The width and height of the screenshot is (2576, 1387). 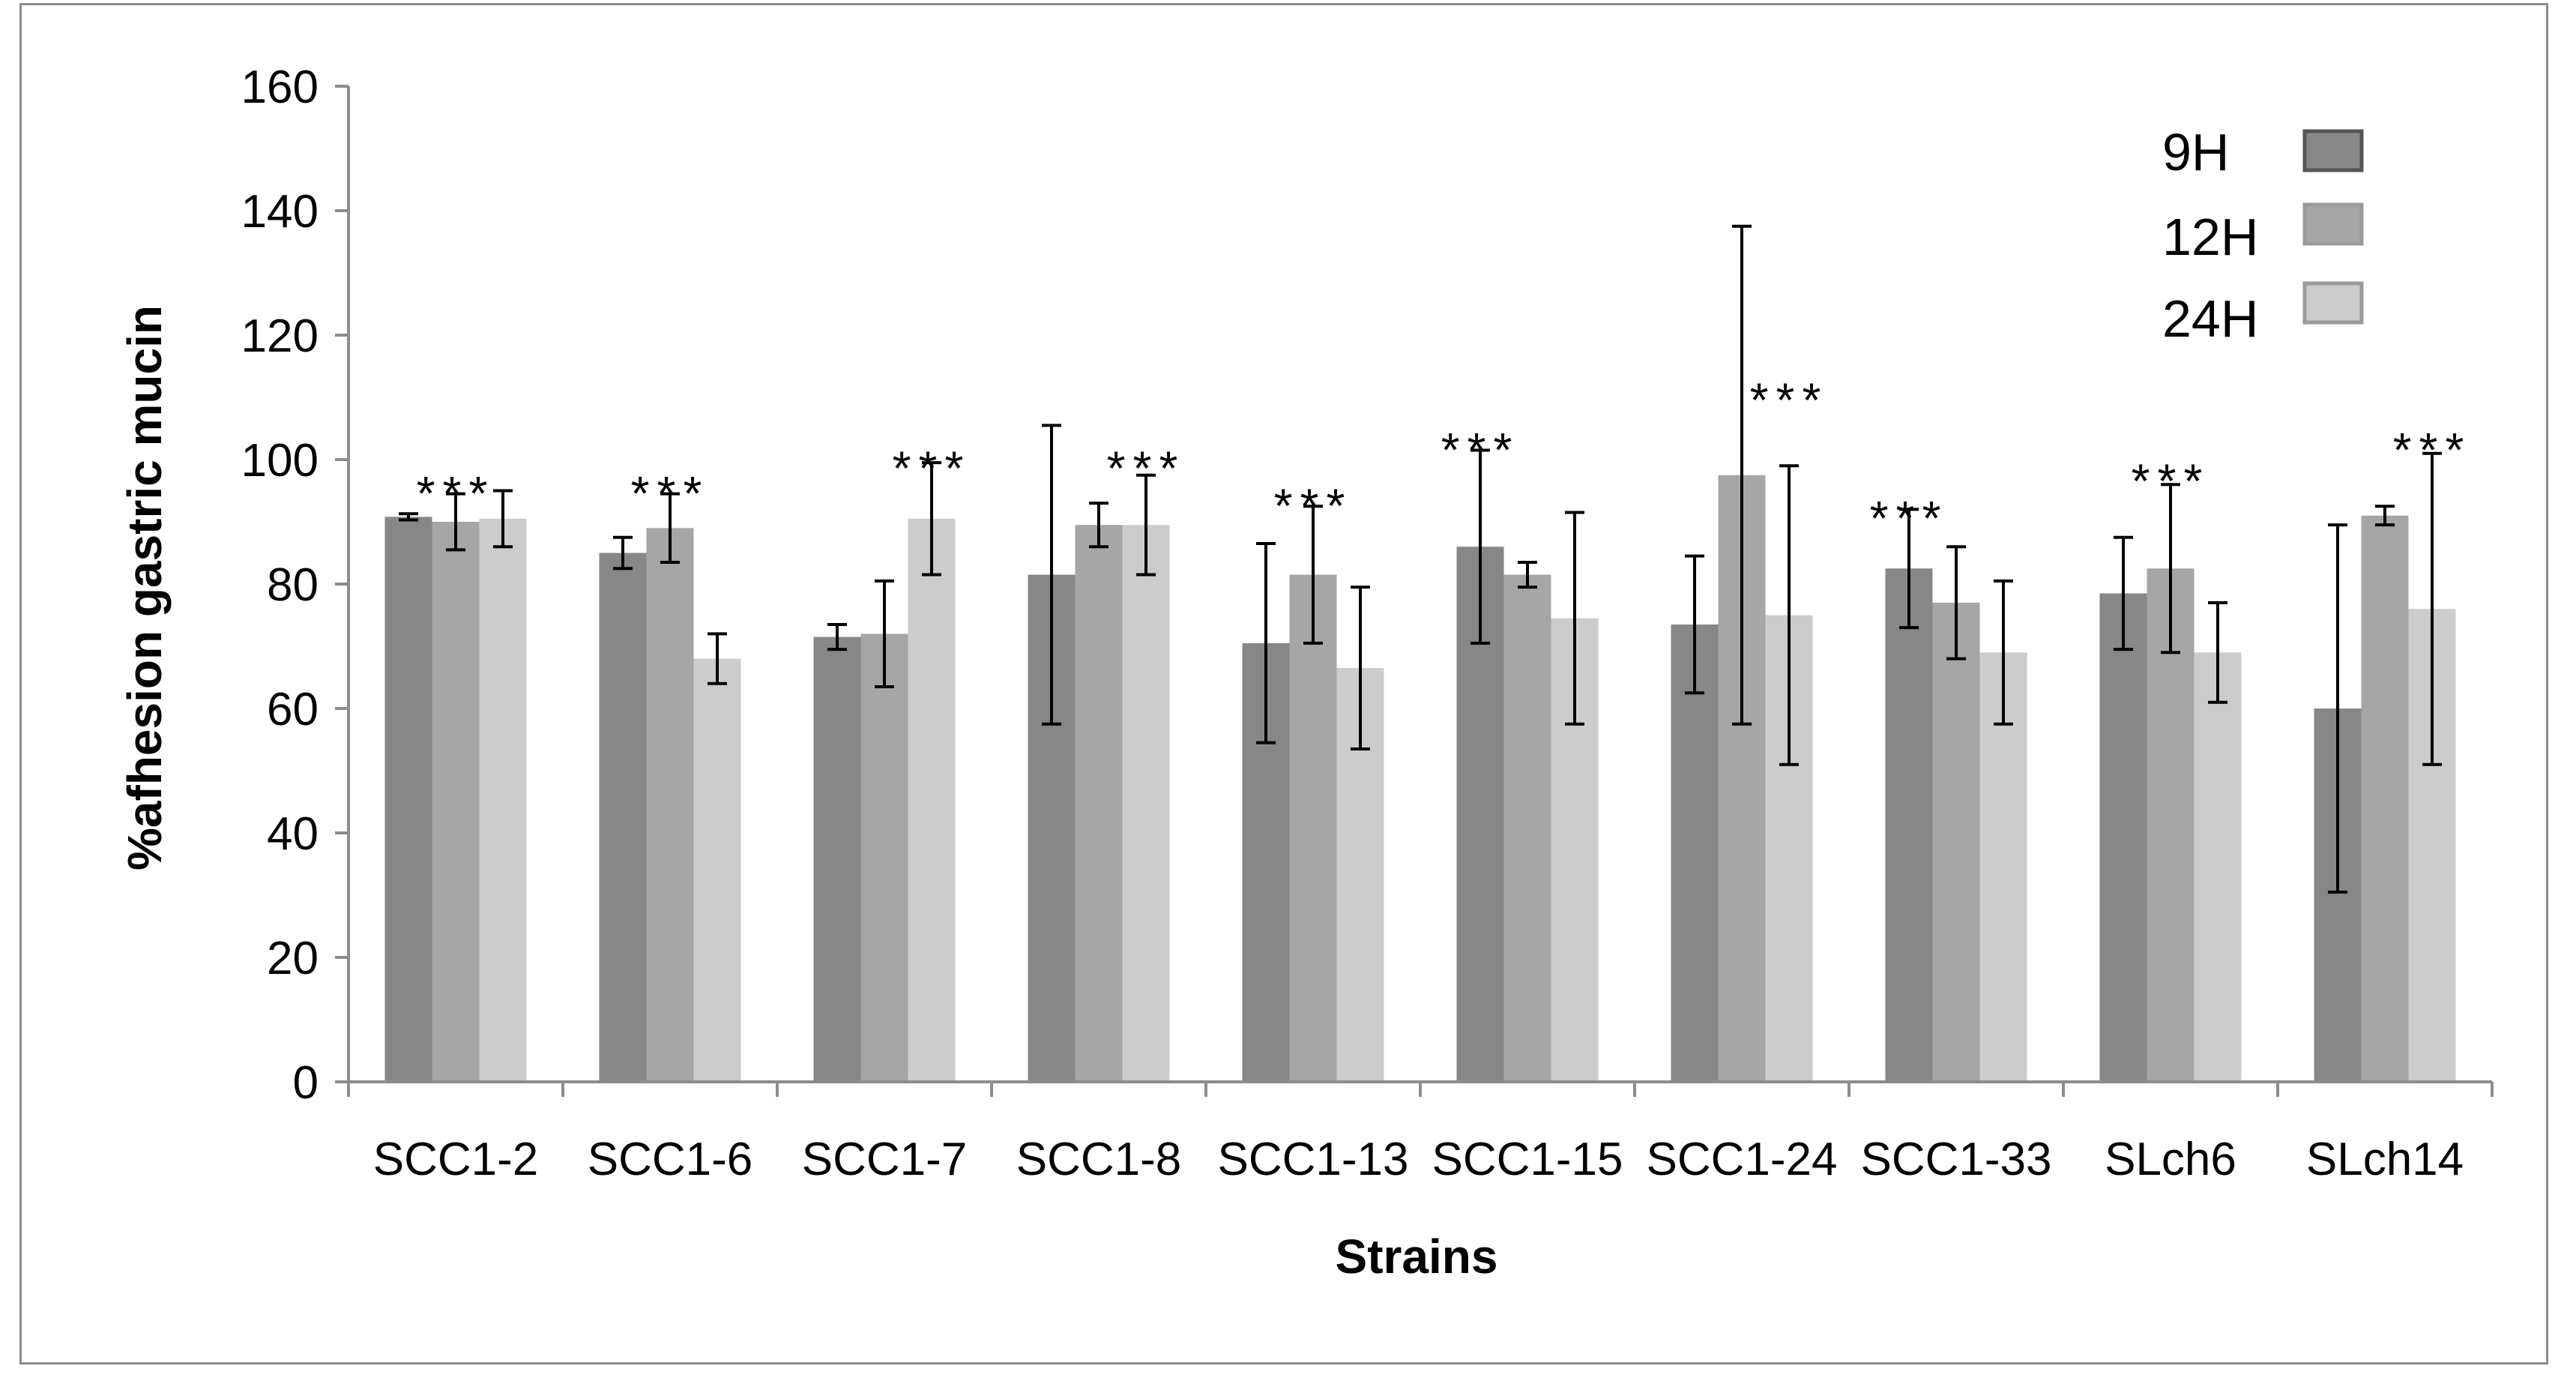 What do you see at coordinates (293, 585) in the screenshot?
I see `y-tick-label-80: 80` at bounding box center [293, 585].